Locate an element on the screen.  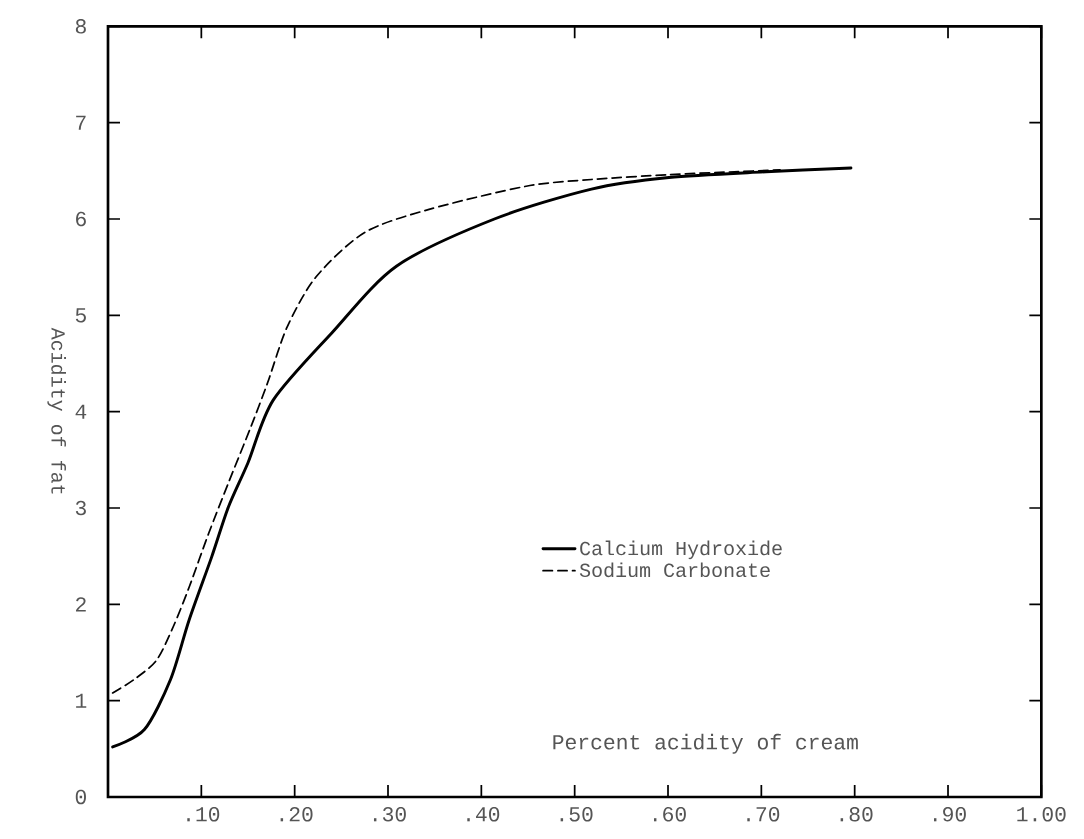
x-axis-title: Percent acidity of cream is located at coordinates (705, 743).